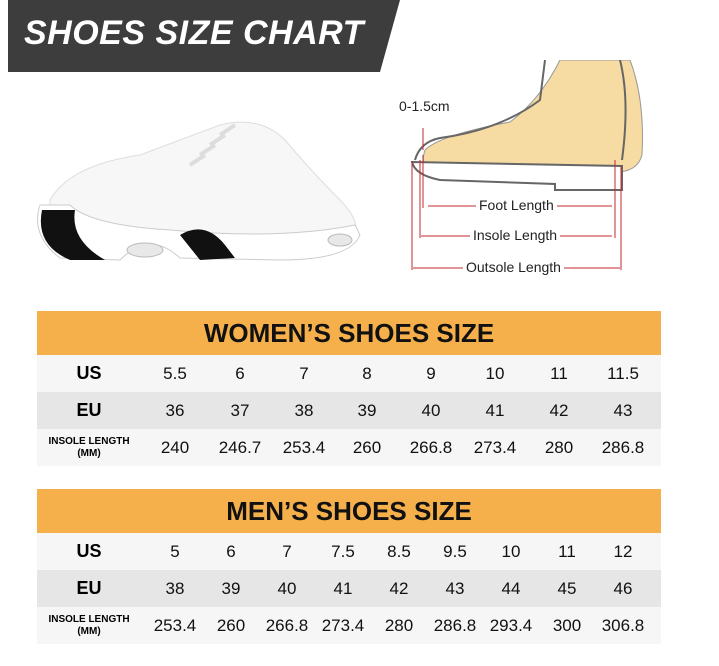 Image resolution: width=719 pixels, height=666 pixels. I want to click on size-cell: 7.5, so click(343, 551).